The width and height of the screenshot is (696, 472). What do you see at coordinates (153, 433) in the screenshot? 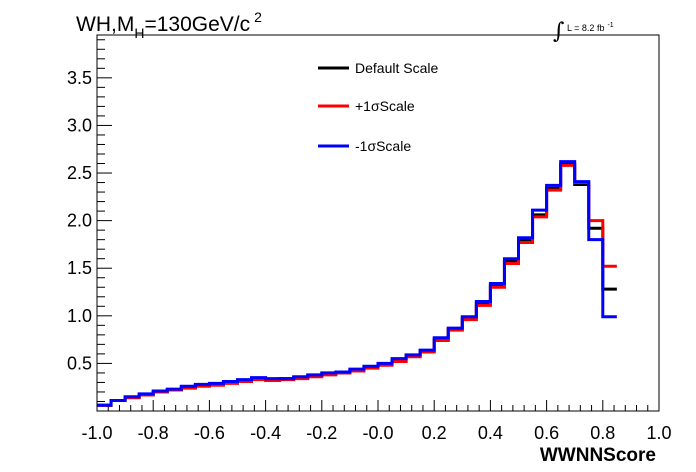
I see `x-tick-label: -0.8` at bounding box center [153, 433].